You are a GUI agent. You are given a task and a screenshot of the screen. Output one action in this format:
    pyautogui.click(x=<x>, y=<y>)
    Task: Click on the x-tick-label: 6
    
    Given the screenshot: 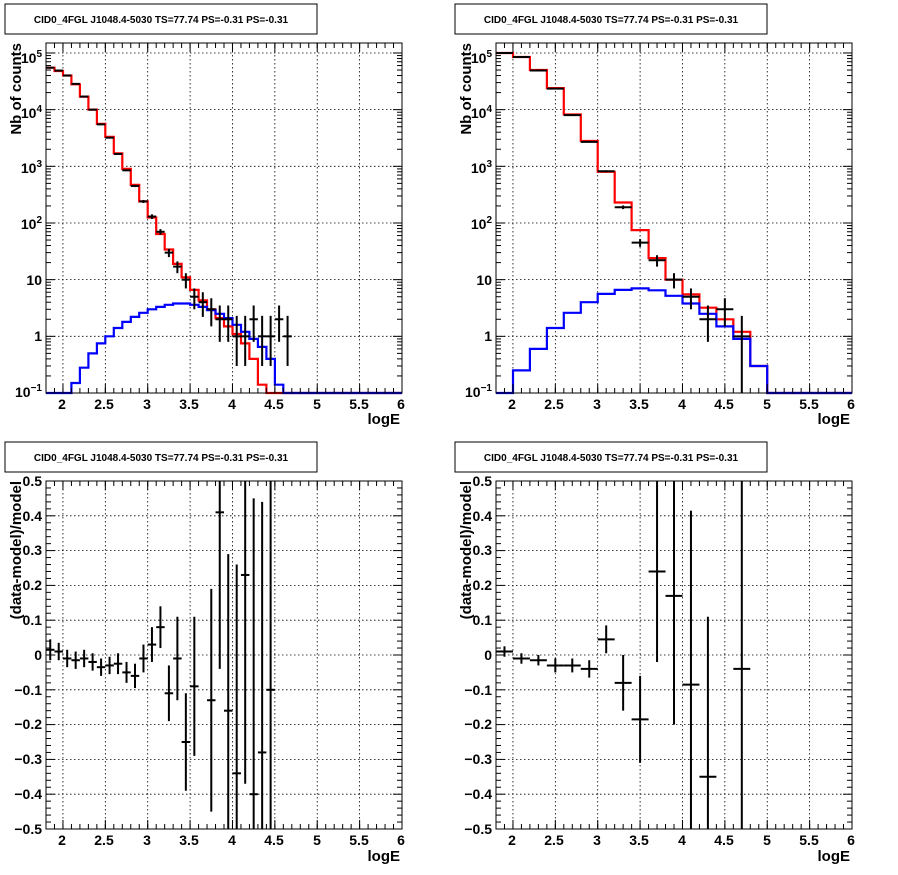 What is the action you would take?
    pyautogui.click(x=401, y=404)
    